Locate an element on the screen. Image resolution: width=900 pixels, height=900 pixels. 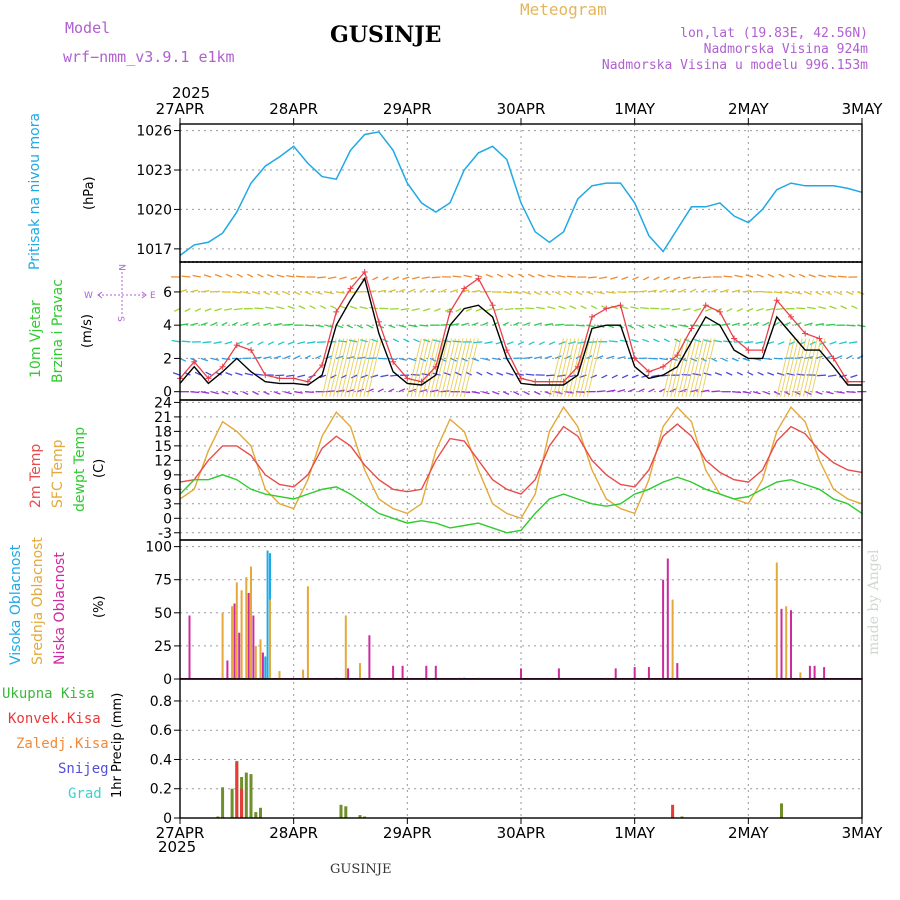
cloud-bar-high is located at coordinates (267, 614).